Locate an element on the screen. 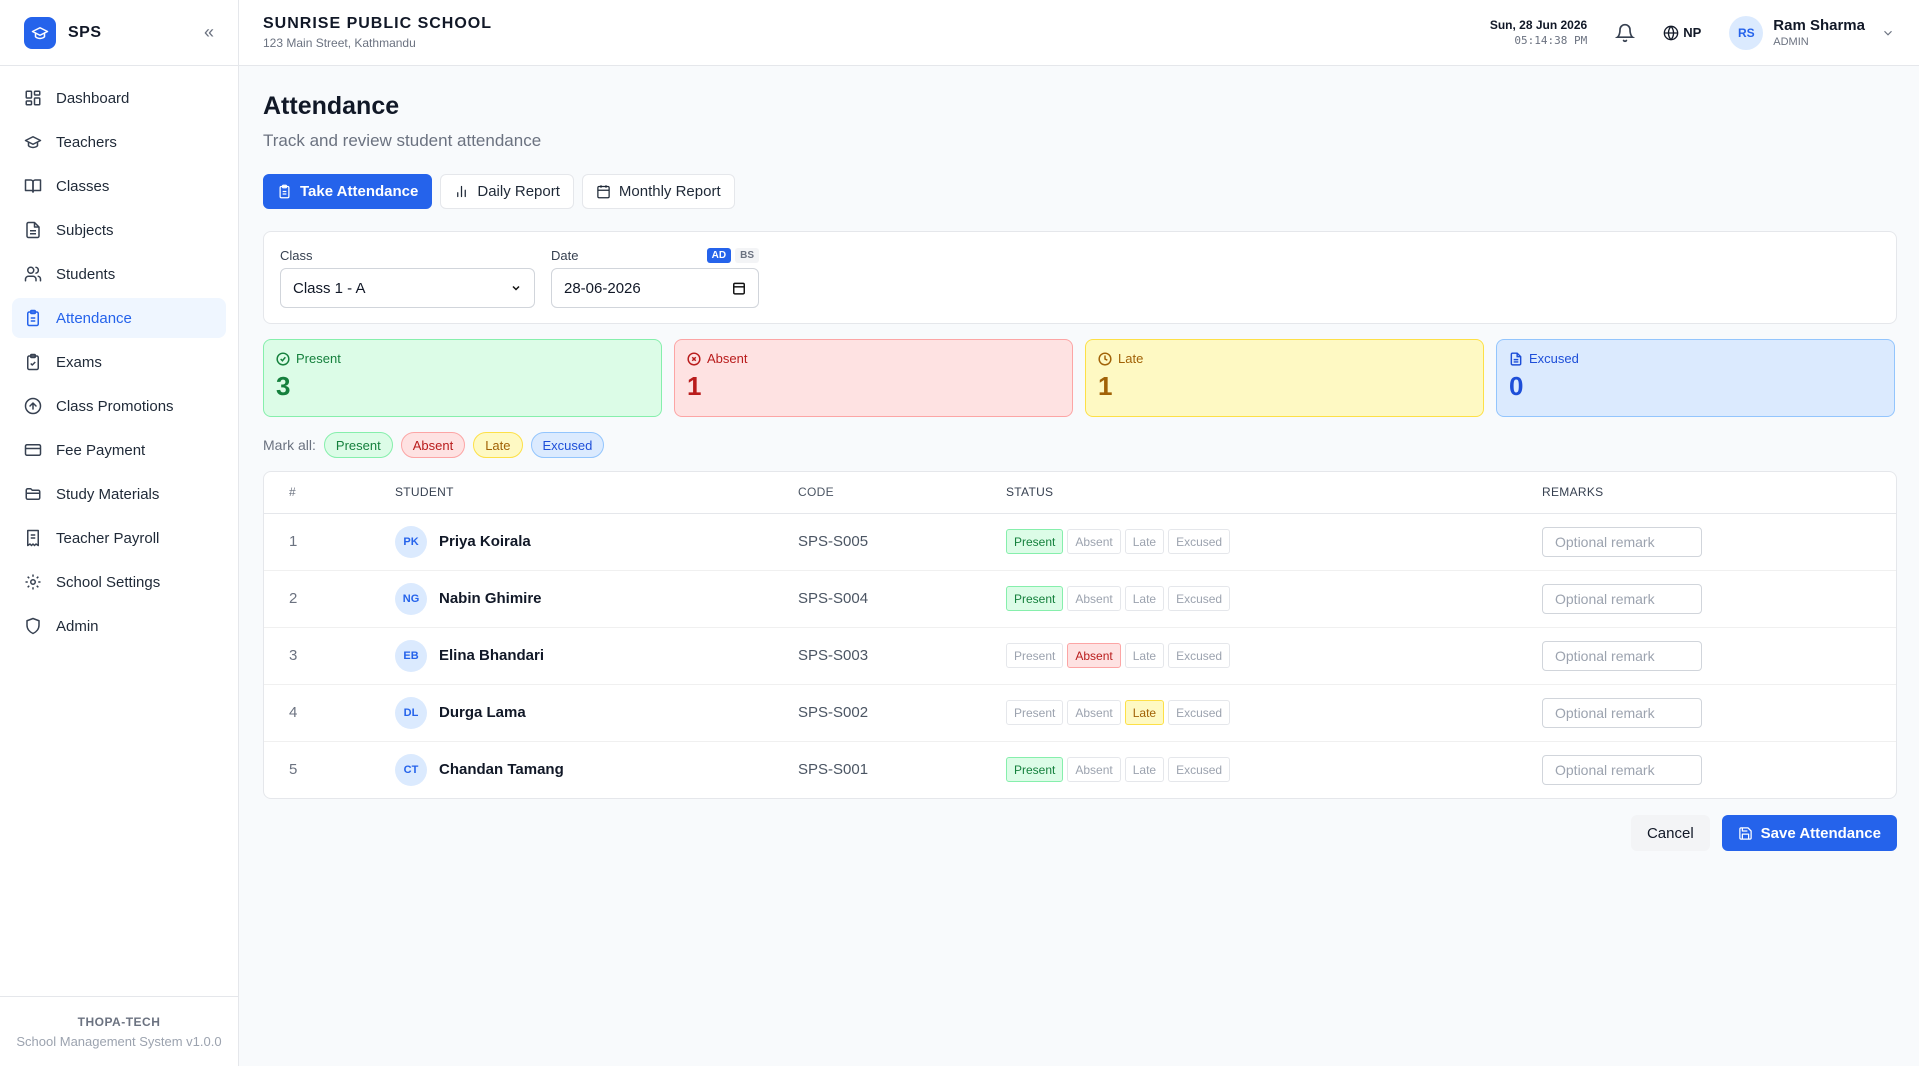  school-address: 123 Main Street, Kathmandu is located at coordinates (339, 43).